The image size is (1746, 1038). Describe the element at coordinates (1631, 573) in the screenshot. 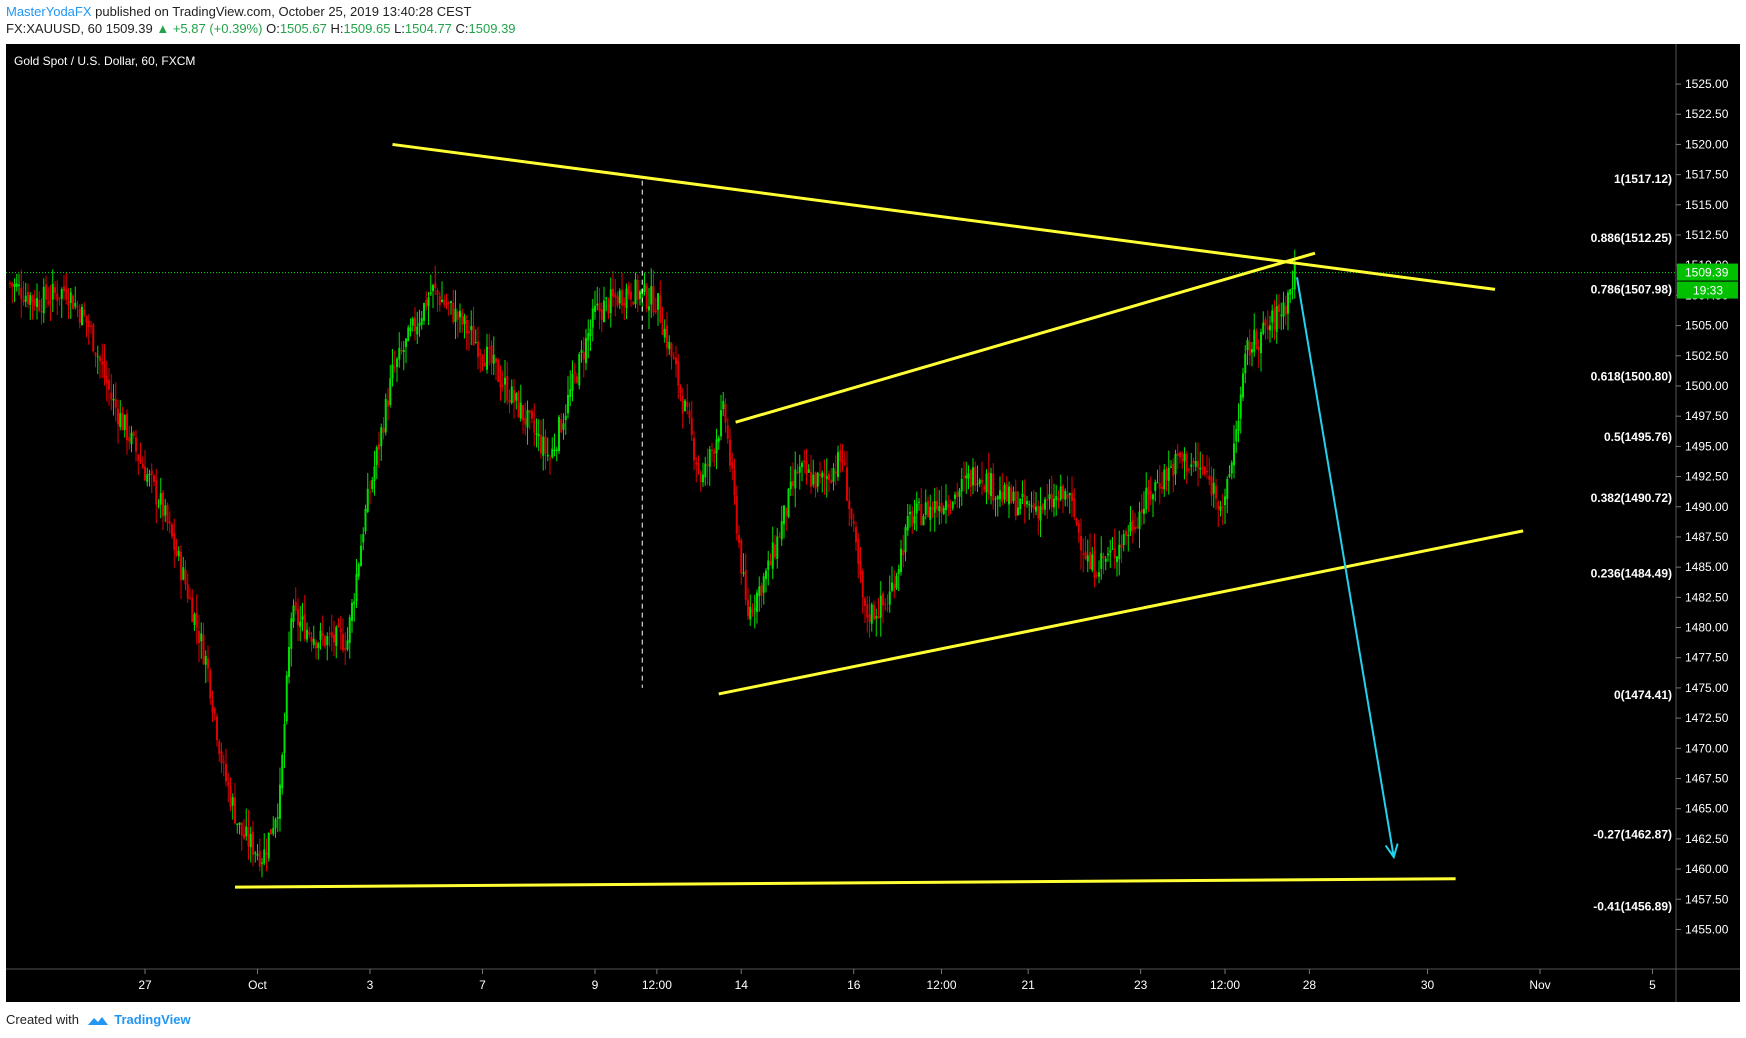

I see `fib-level-label: 0.236(1484.49)` at that location.